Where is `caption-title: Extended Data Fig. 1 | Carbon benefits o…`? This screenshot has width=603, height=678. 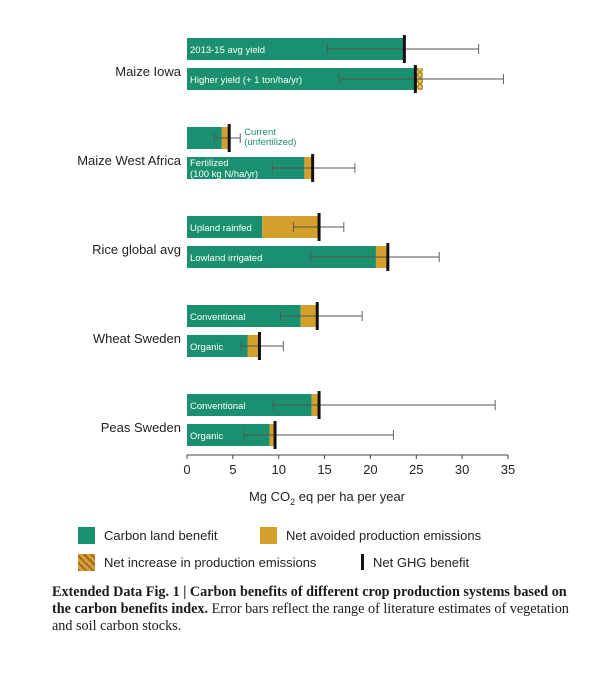
caption-title: Extended Data Fig. 1 | Carbon benefits o… is located at coordinates (309, 600).